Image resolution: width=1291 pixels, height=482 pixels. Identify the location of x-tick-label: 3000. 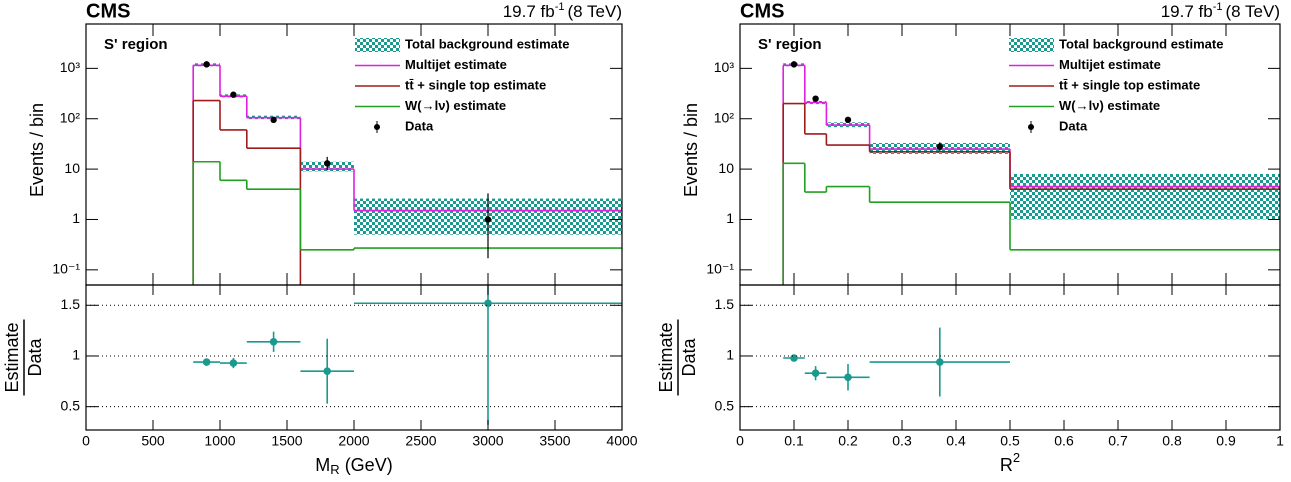
(487, 441).